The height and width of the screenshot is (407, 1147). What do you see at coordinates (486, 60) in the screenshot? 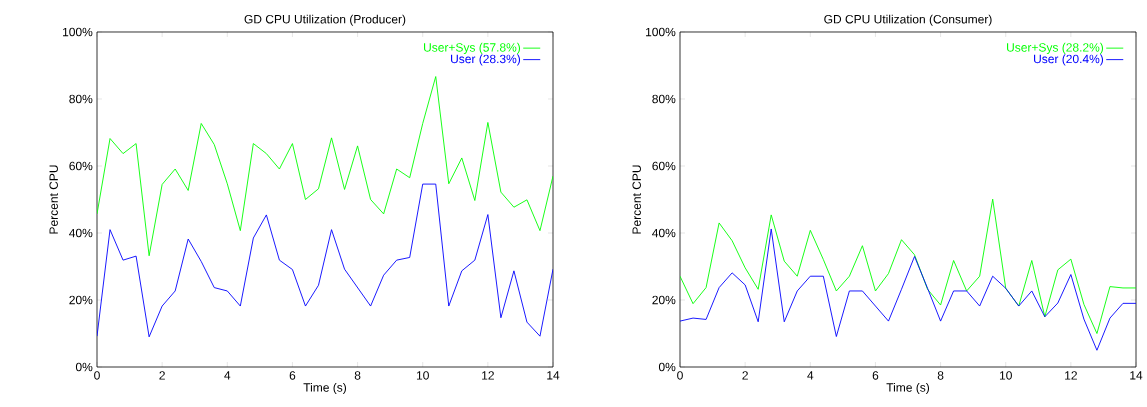
I see `legend-label: User (28.3%)` at bounding box center [486, 60].